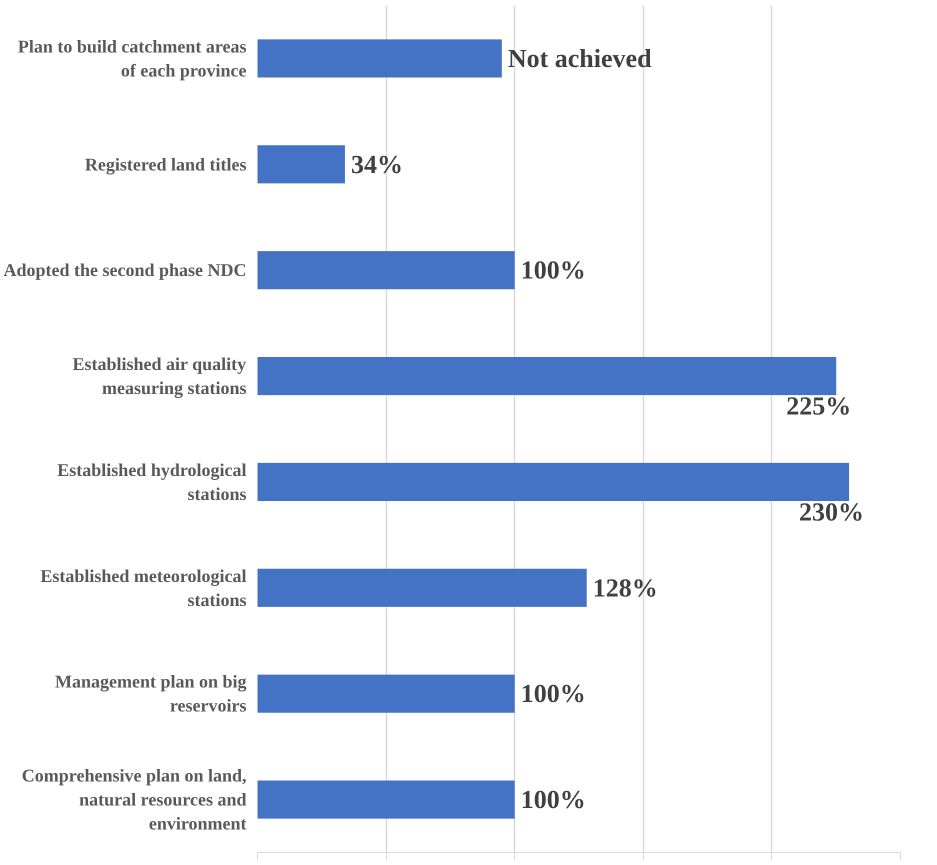 This screenshot has width=937, height=865. Describe the element at coordinates (143, 588) in the screenshot. I see `y-tick-label: Established meteorological stations` at that location.